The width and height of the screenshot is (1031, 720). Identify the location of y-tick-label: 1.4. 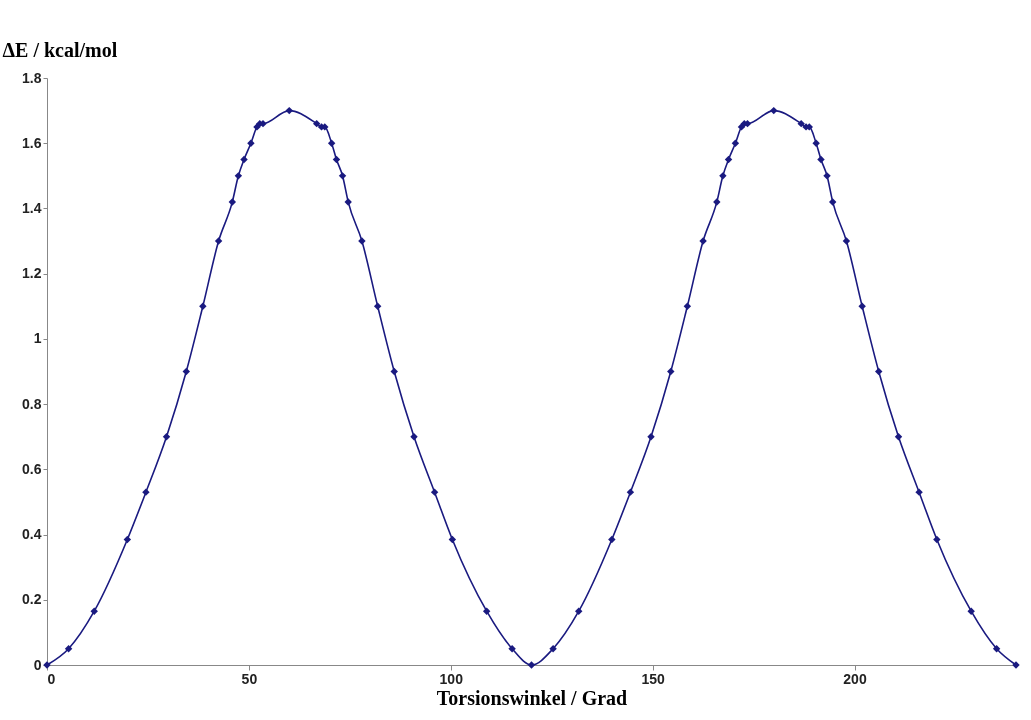
(32, 207).